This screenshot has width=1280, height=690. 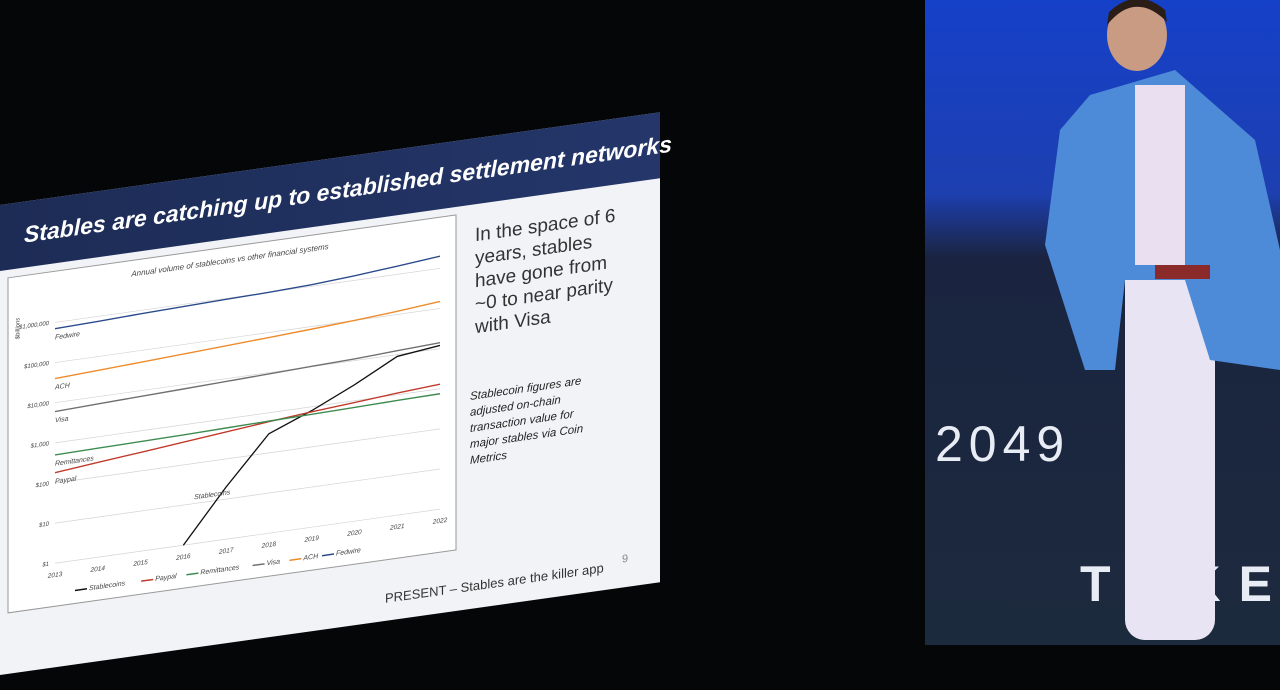 What do you see at coordinates (348, 552) in the screenshot?
I see `legend-label: Fedwire` at bounding box center [348, 552].